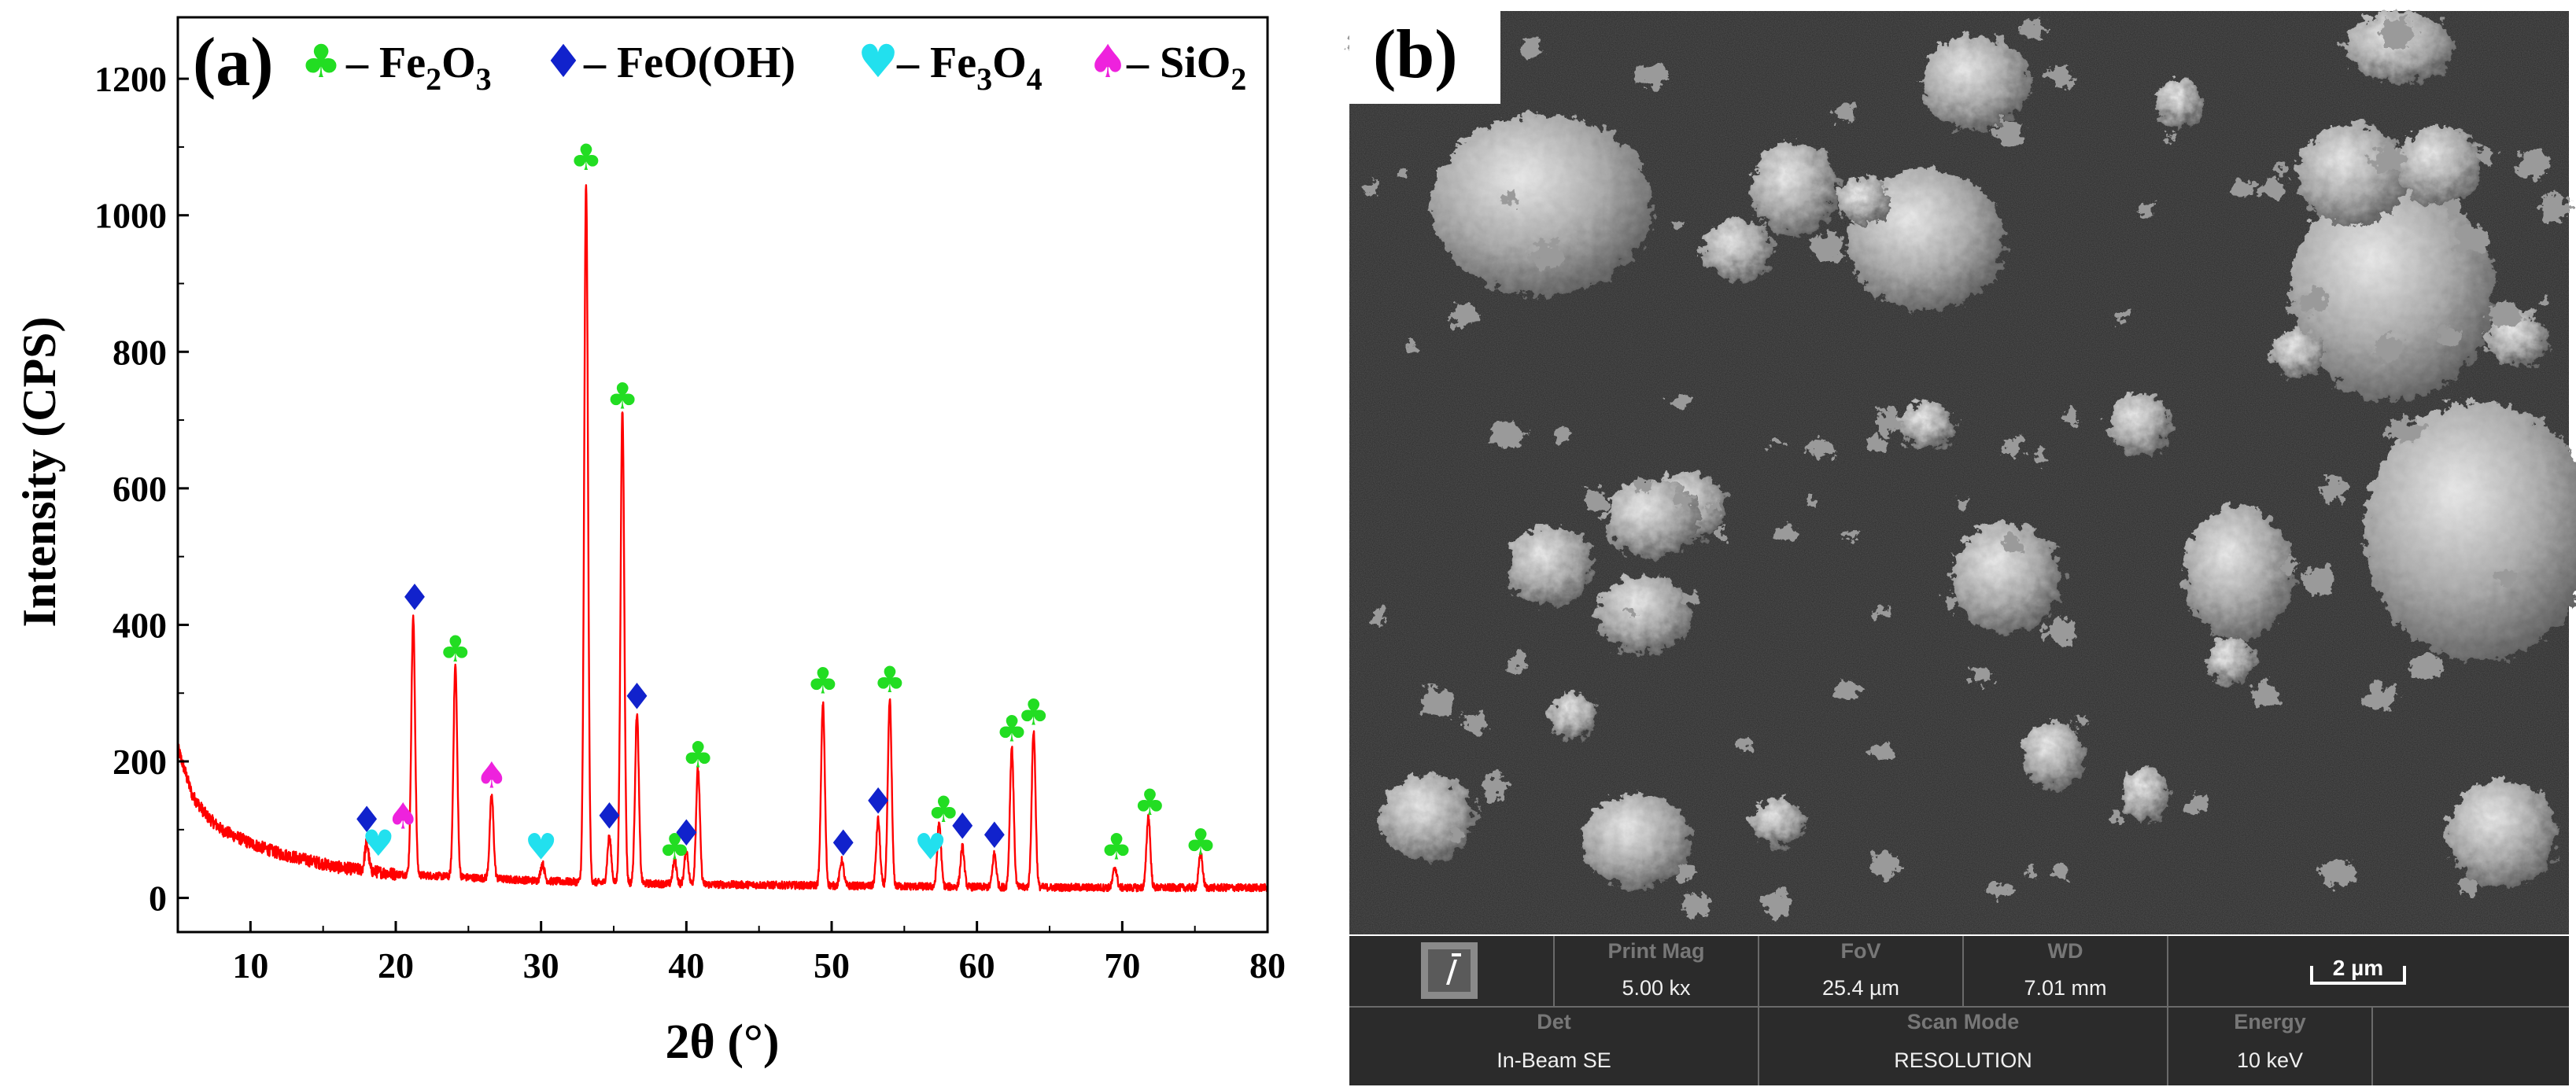 Image resolution: width=2576 pixels, height=1087 pixels. Describe the element at coordinates (1861, 988) in the screenshot. I see `fov-value: 25.4 µm` at that location.